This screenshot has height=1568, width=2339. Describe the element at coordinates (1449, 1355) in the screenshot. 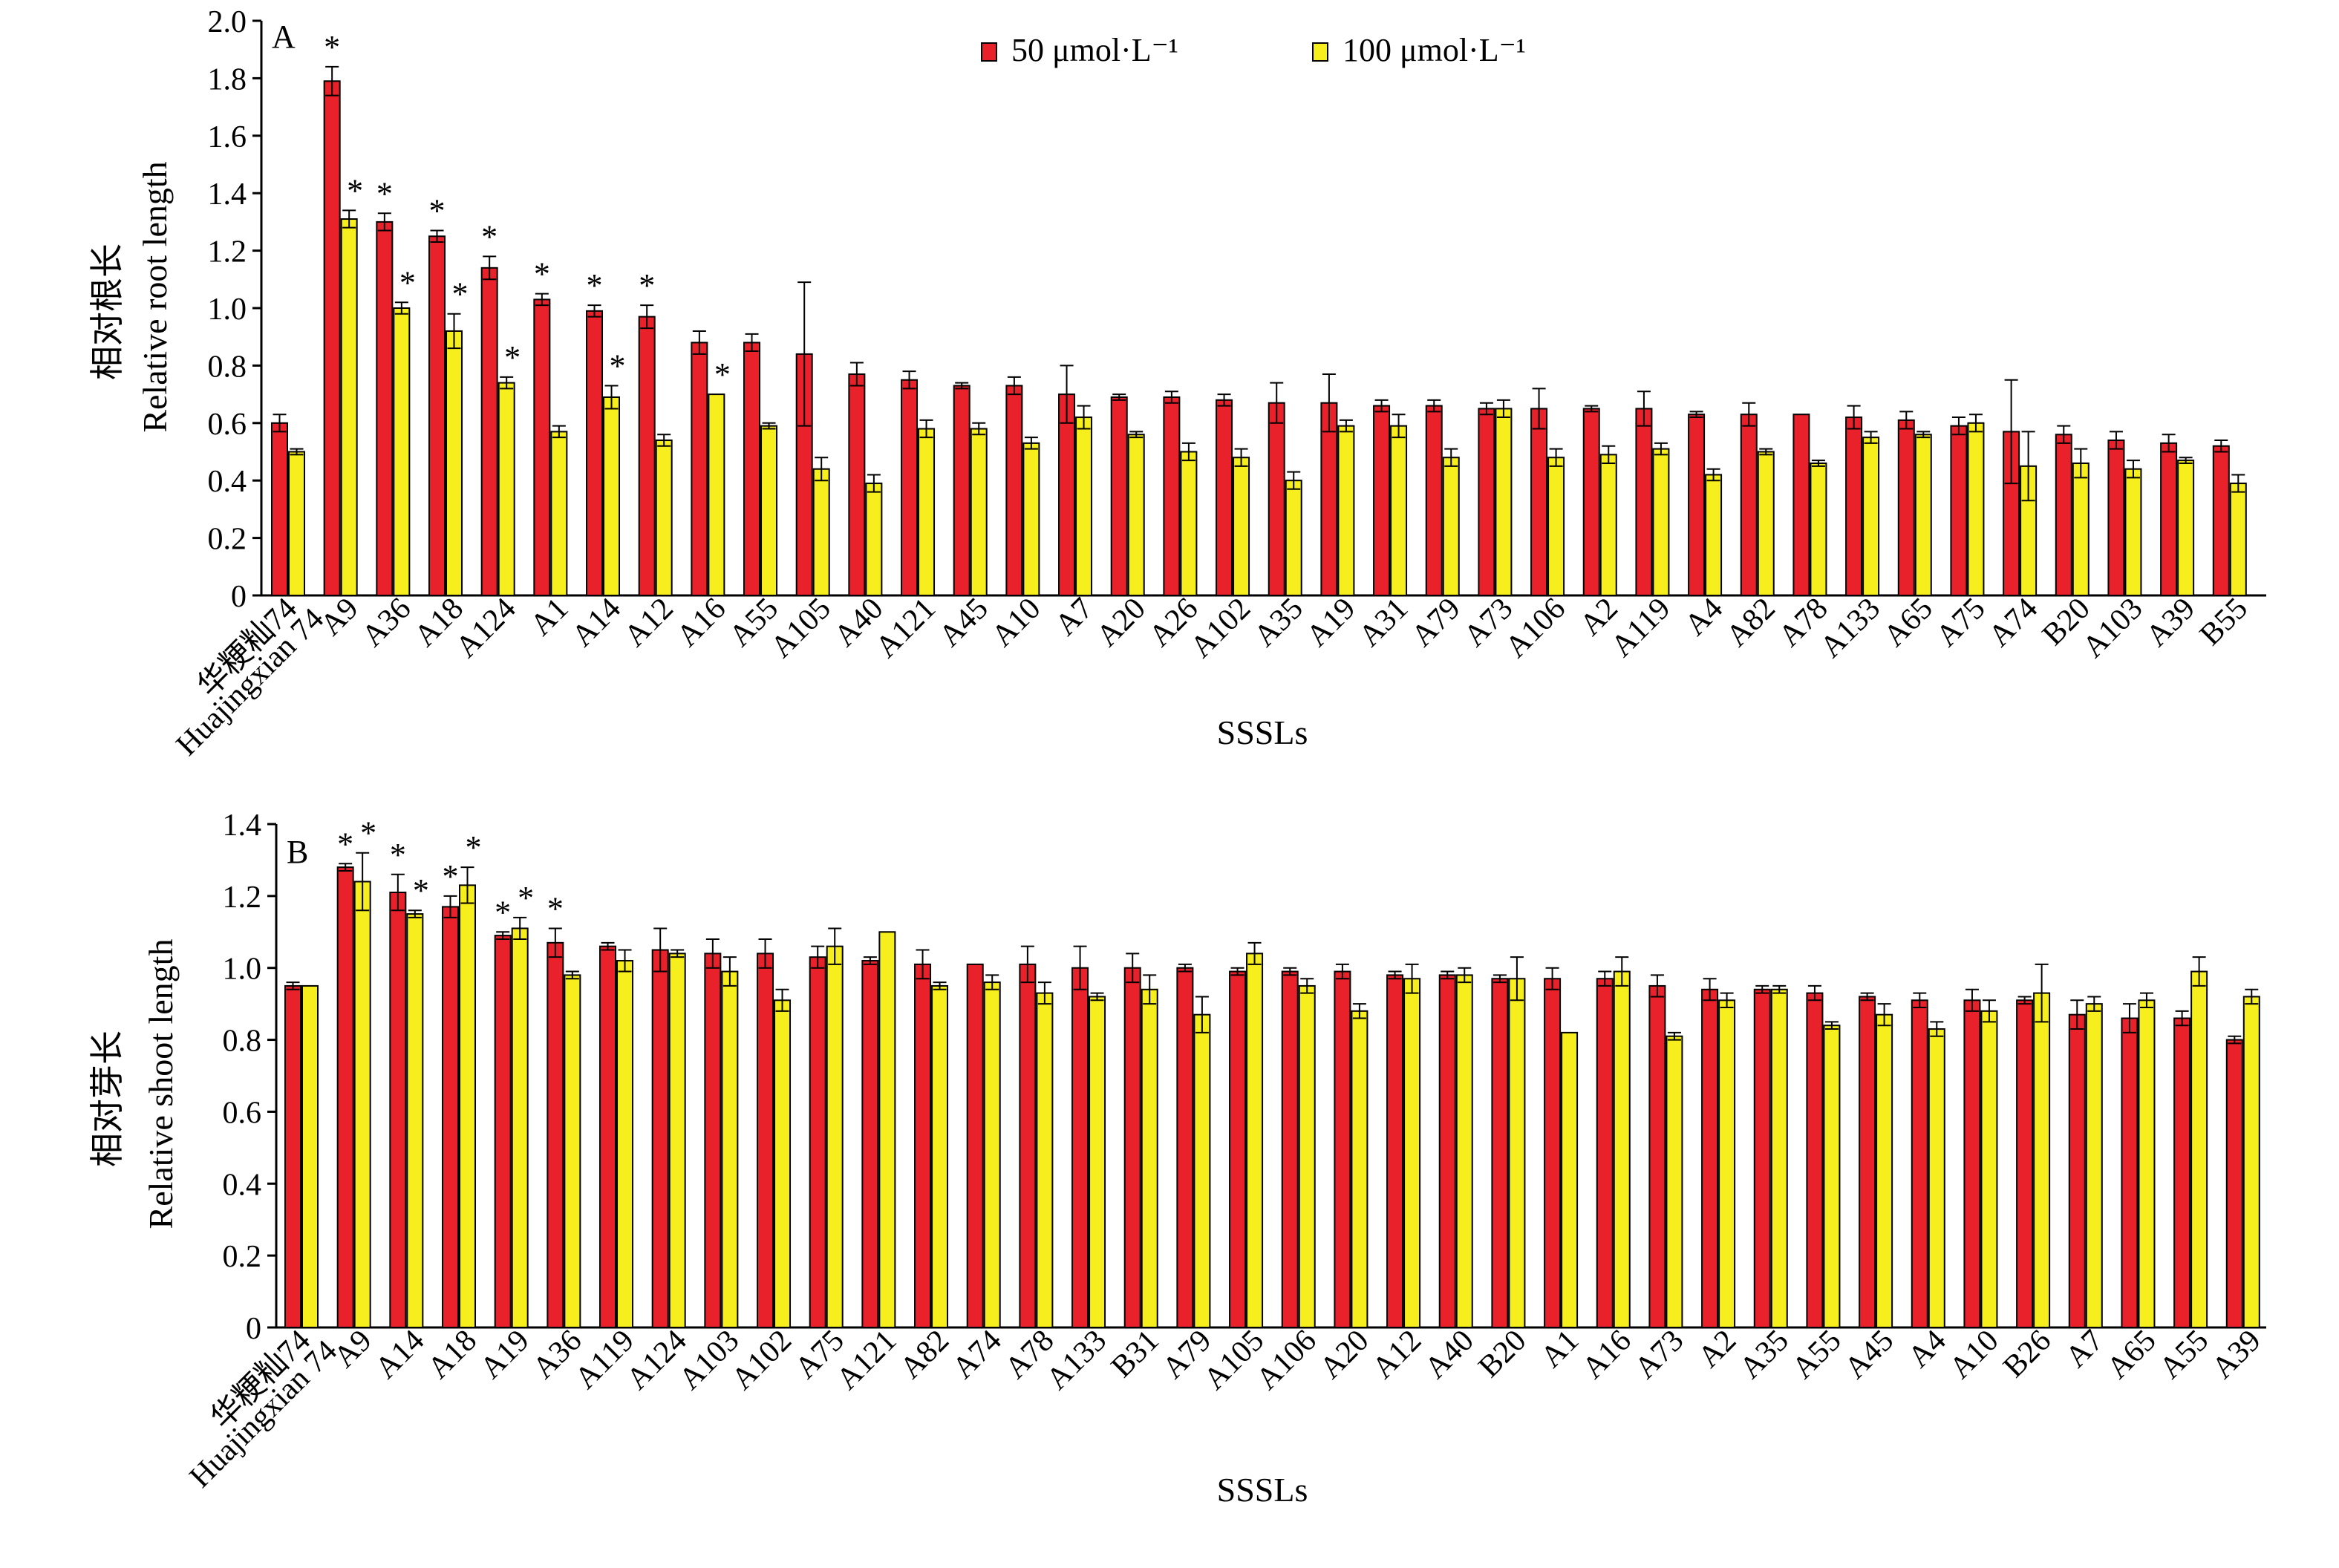

I see `x-tick-label: A40` at that location.